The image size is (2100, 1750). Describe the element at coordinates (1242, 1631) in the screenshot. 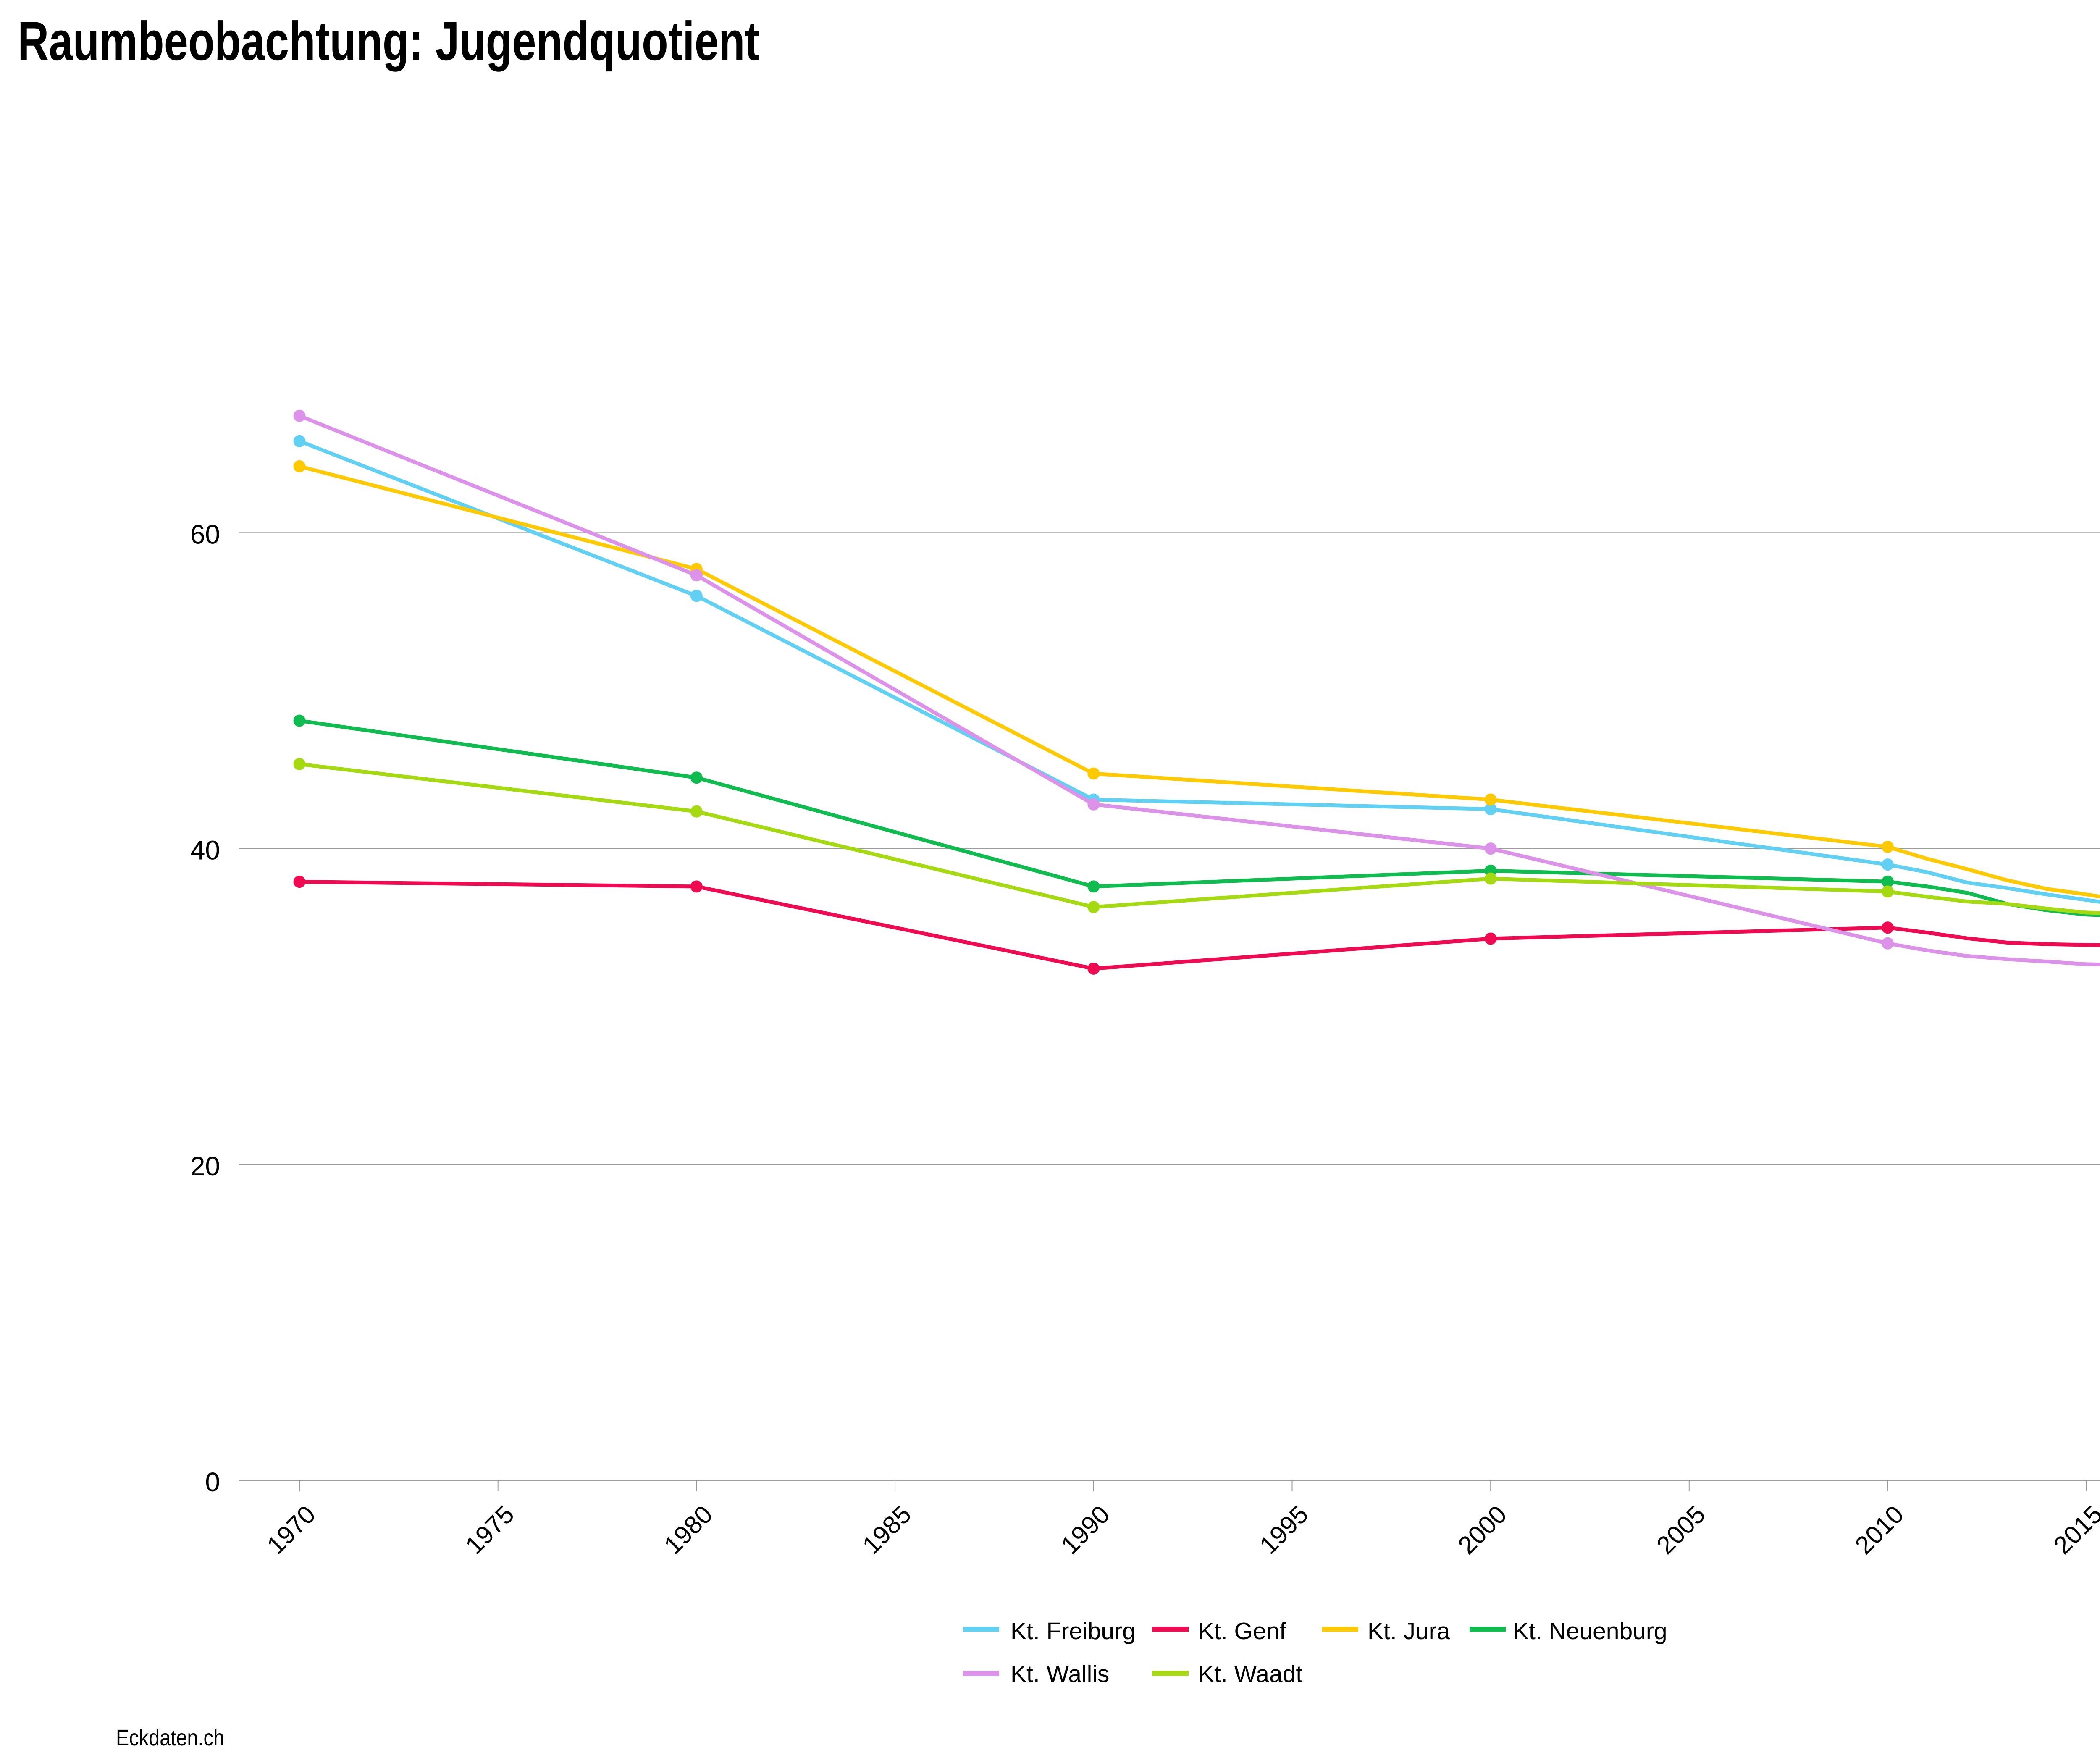

I see `svg-text: Kt. Genf` at that location.